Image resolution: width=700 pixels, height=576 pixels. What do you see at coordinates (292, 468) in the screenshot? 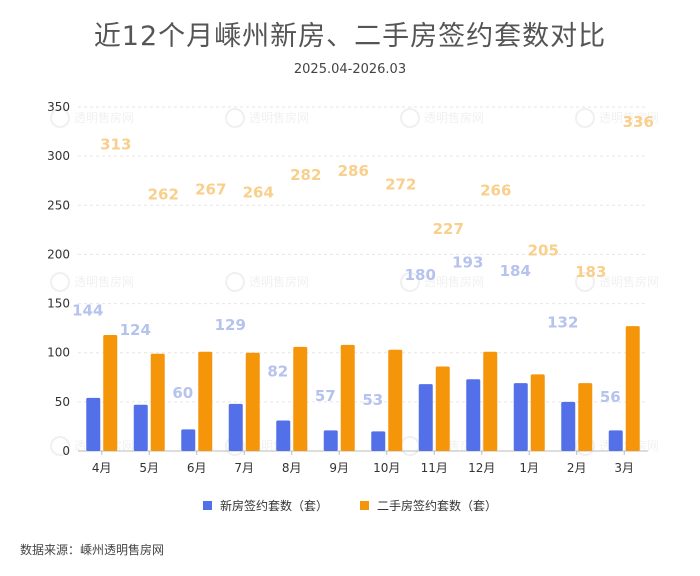
I see `x-tick-label: 8月` at bounding box center [292, 468].